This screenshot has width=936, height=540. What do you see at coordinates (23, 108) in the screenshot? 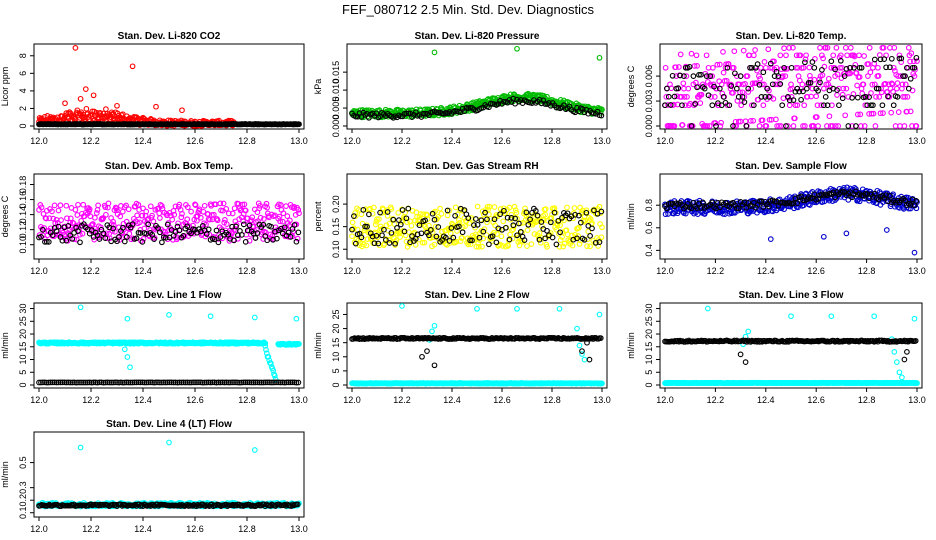
I see `y-tick-label: 2` at bounding box center [23, 108].